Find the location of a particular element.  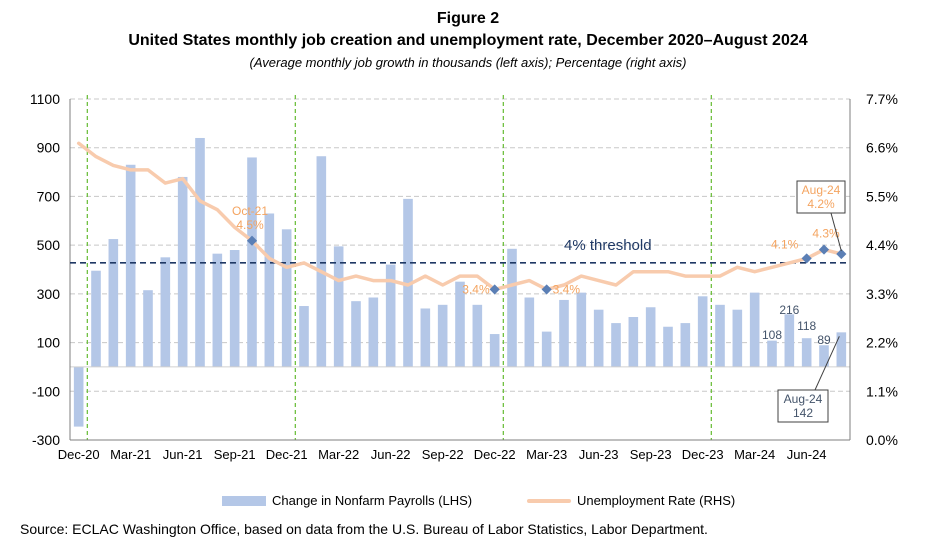

left-tick-label: -100 is located at coordinates (46, 391).